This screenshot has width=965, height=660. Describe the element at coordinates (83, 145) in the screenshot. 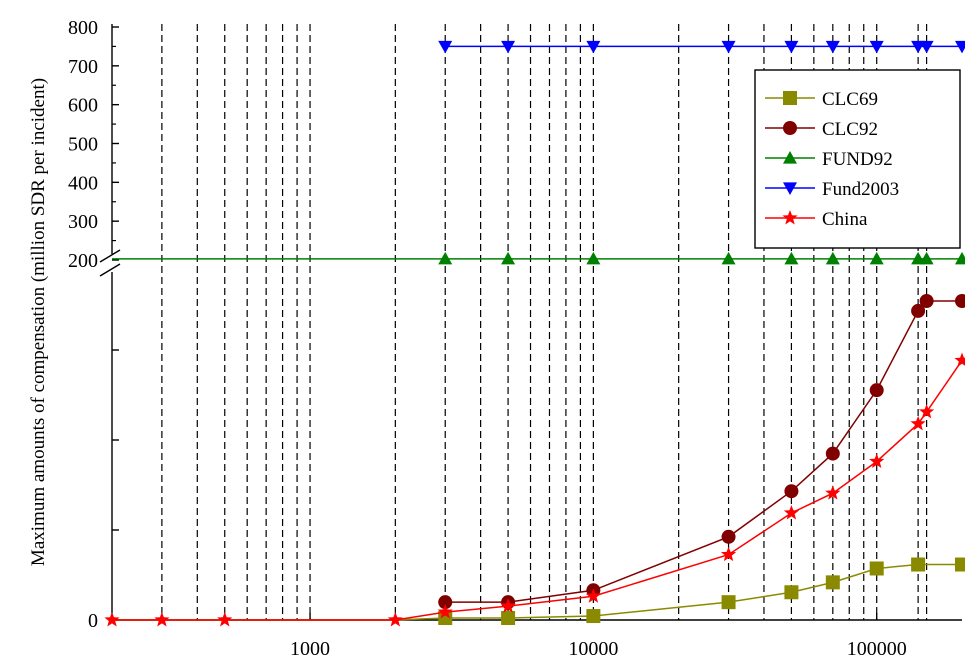

I see `y-tick-label: 500` at that location.